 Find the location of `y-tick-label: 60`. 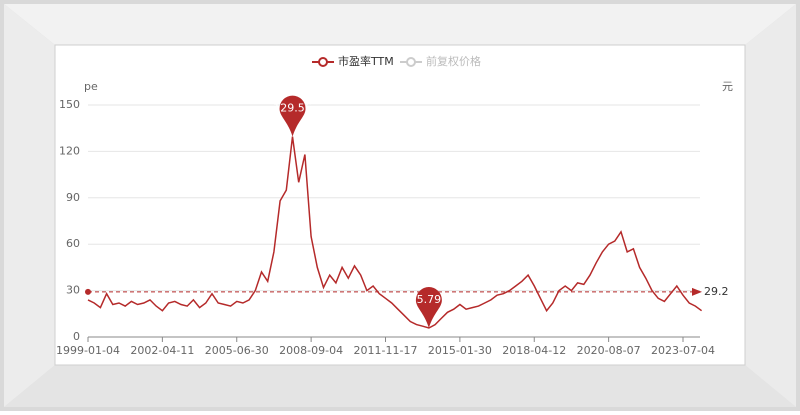

y-tick-label: 60 is located at coordinates (73, 243).